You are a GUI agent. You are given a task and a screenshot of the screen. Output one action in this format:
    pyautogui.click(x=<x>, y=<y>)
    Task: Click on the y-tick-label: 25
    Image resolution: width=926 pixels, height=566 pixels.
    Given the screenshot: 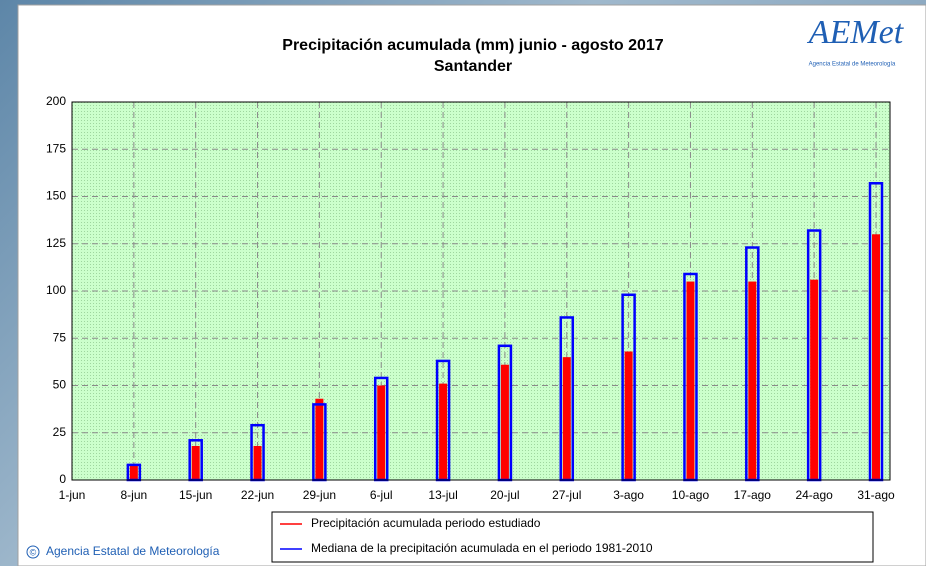 What is the action you would take?
    pyautogui.click(x=60, y=432)
    